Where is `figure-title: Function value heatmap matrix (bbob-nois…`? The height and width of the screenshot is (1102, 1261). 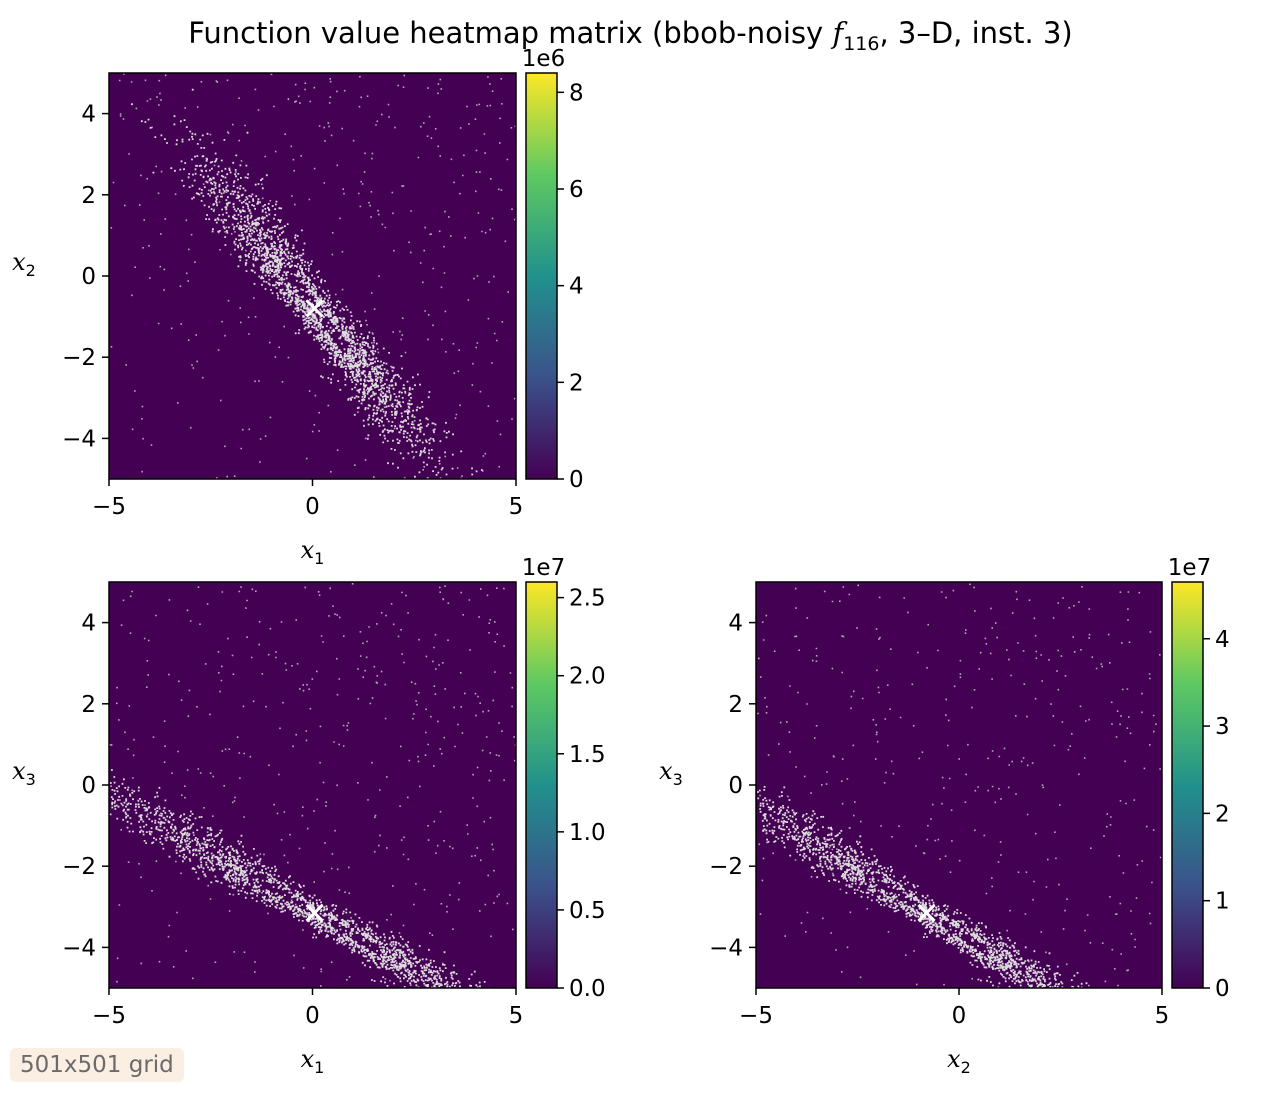 figure-title: Function value heatmap matrix (bbob-nois… is located at coordinates (630, 35).